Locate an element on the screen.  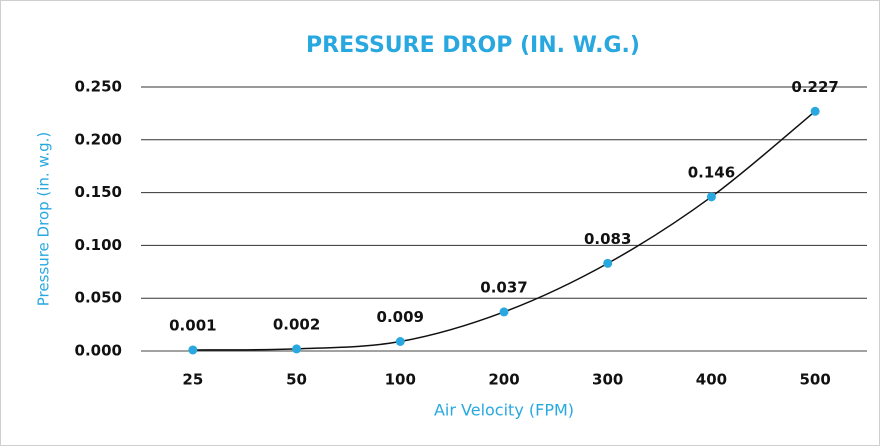
x-tick-label: 50 is located at coordinates (296, 380).